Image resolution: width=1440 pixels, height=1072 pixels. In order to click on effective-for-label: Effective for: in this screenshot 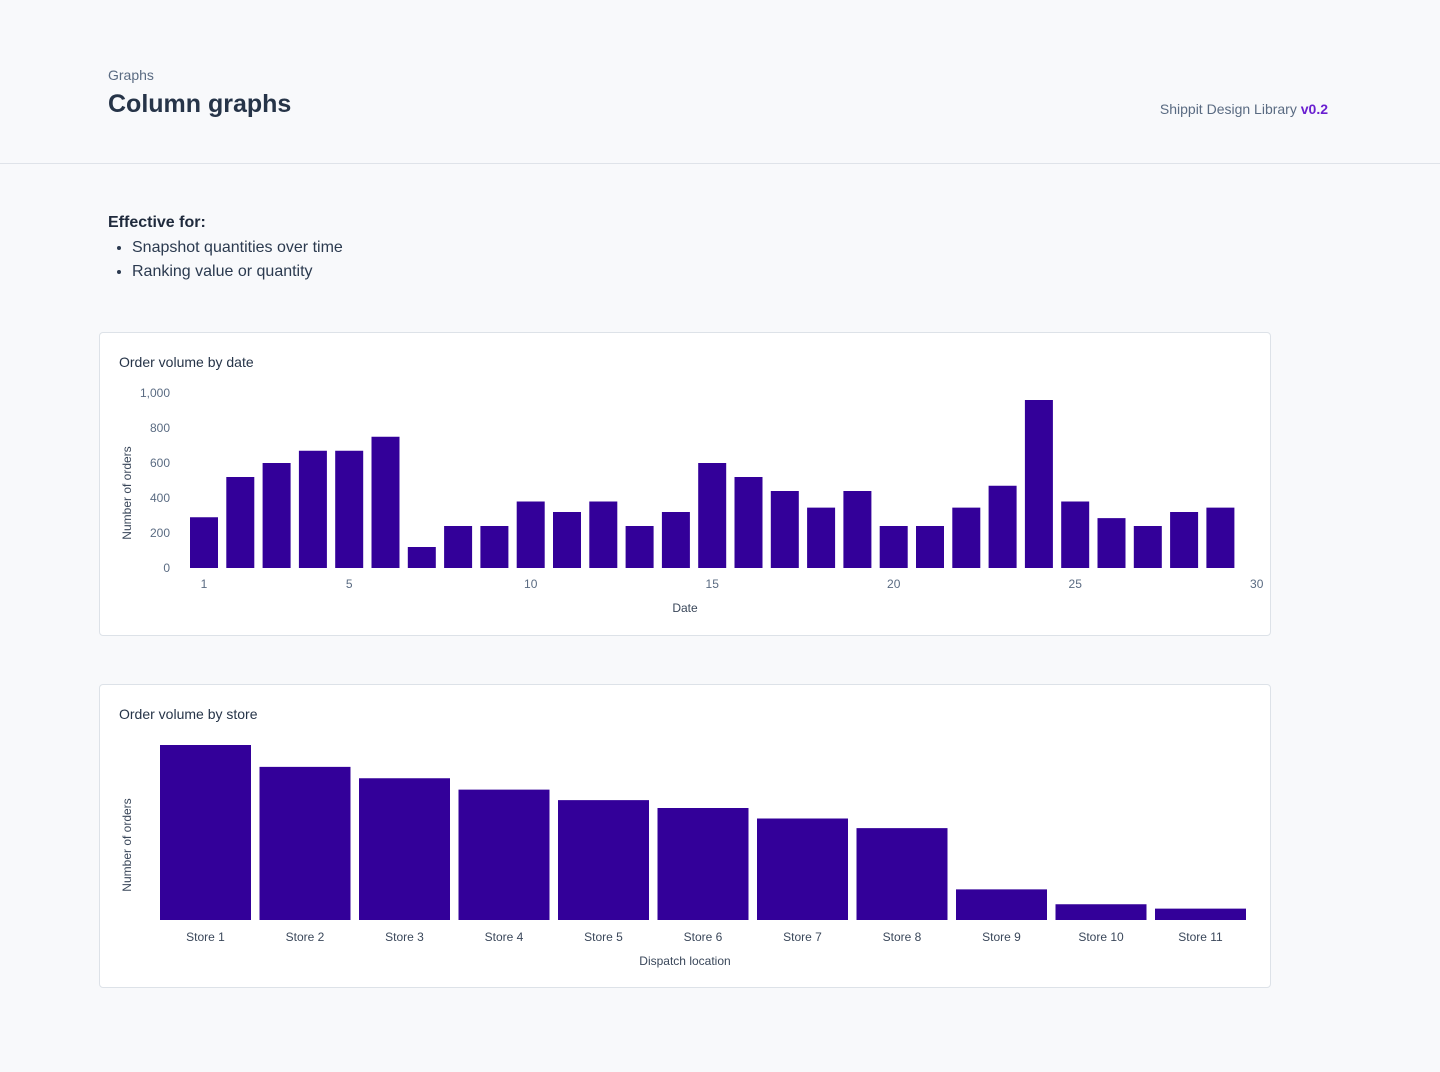, I will do `click(157, 222)`.